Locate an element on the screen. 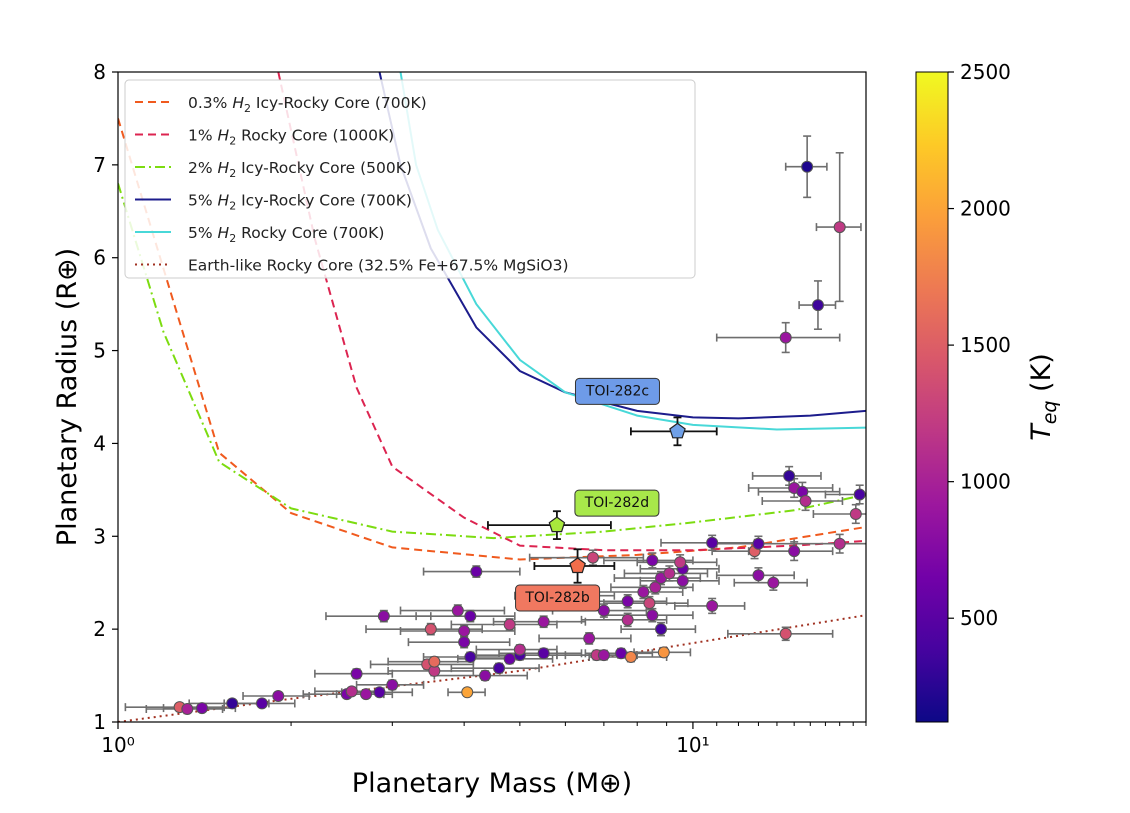 This screenshot has height=813, width=1130. TOI-282c-label: TOI-282c is located at coordinates (617, 391).